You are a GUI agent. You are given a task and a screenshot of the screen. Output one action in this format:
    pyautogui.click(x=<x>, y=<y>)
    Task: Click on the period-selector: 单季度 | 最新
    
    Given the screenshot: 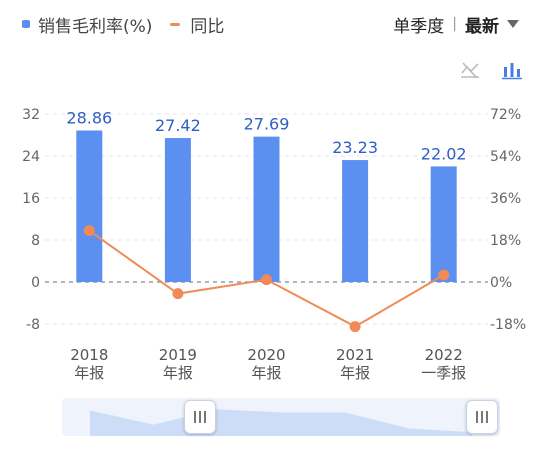 What is the action you would take?
    pyautogui.click(x=456, y=24)
    